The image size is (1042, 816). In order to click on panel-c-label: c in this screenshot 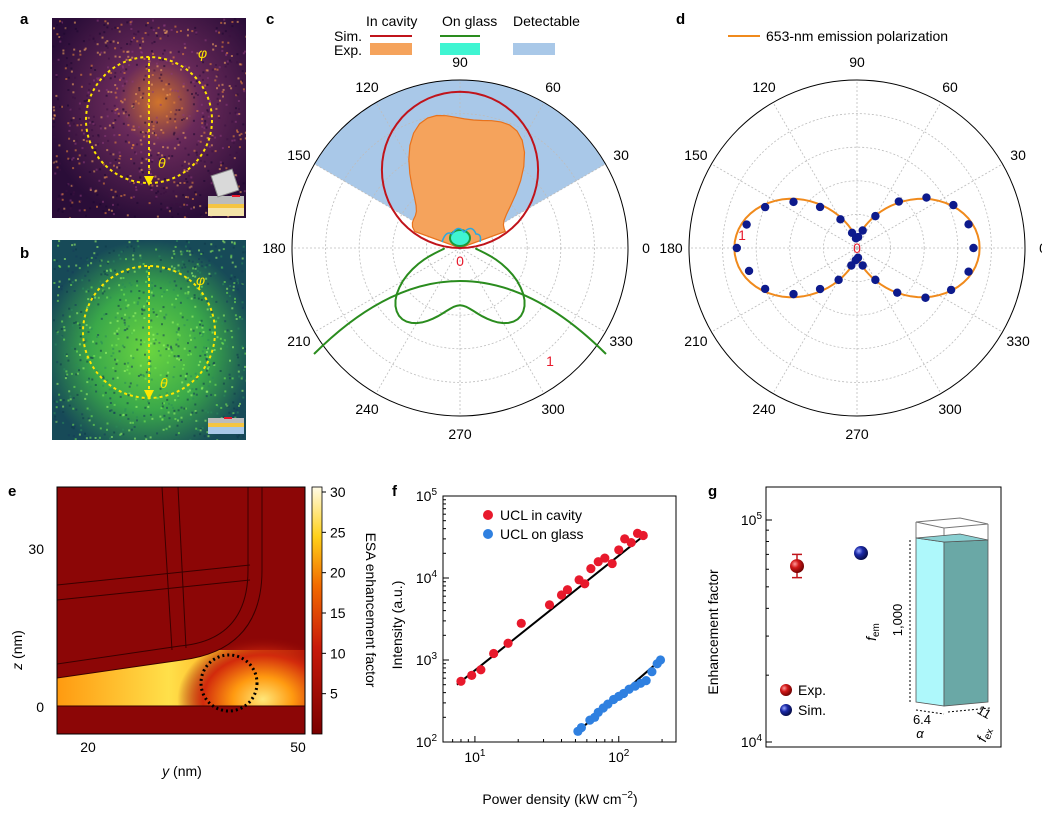, I will do `click(270, 19)`.